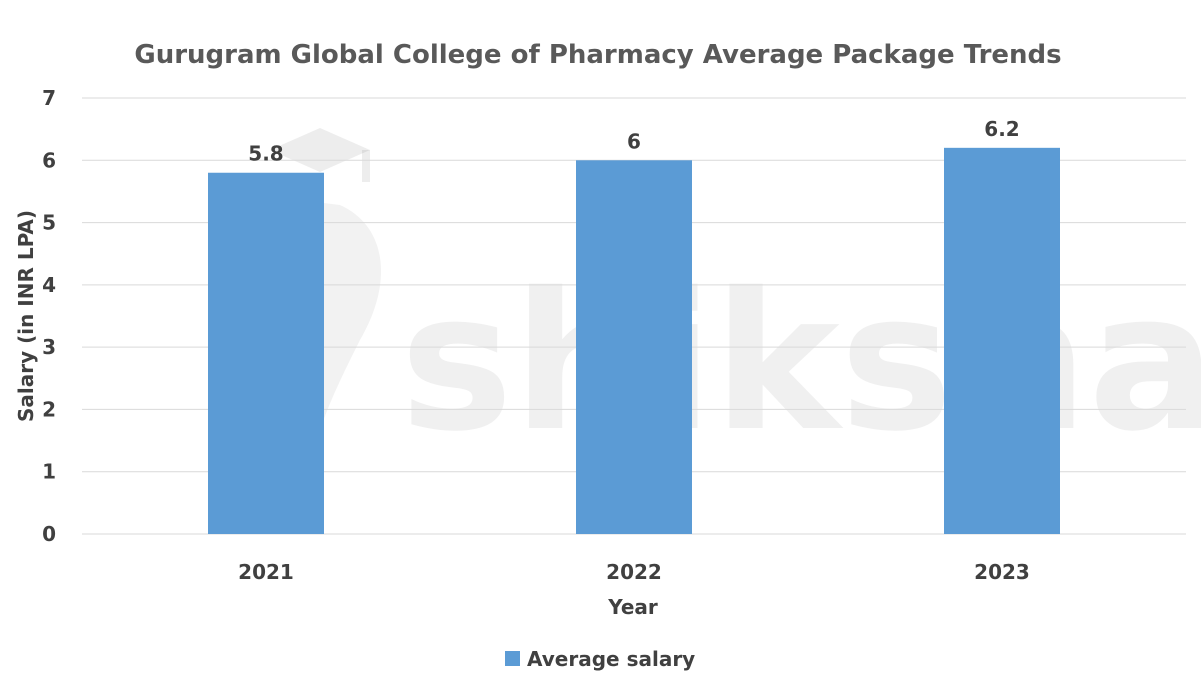 The height and width of the screenshot is (694, 1201). What do you see at coordinates (611, 659) in the screenshot?
I see `legend-label: Average salary` at bounding box center [611, 659].